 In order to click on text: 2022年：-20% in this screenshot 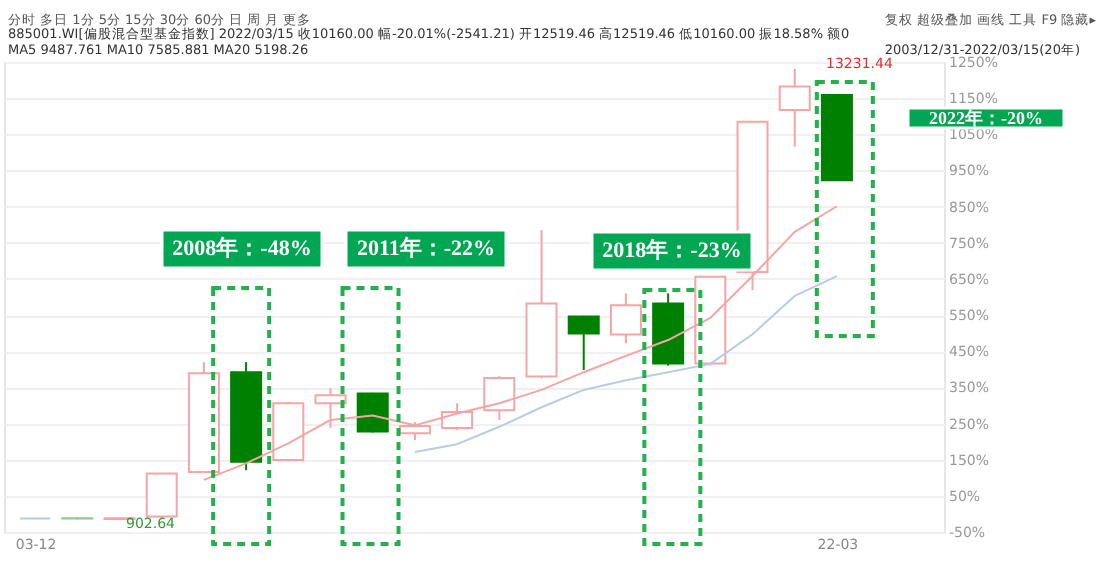, I will do `click(986, 118)`.